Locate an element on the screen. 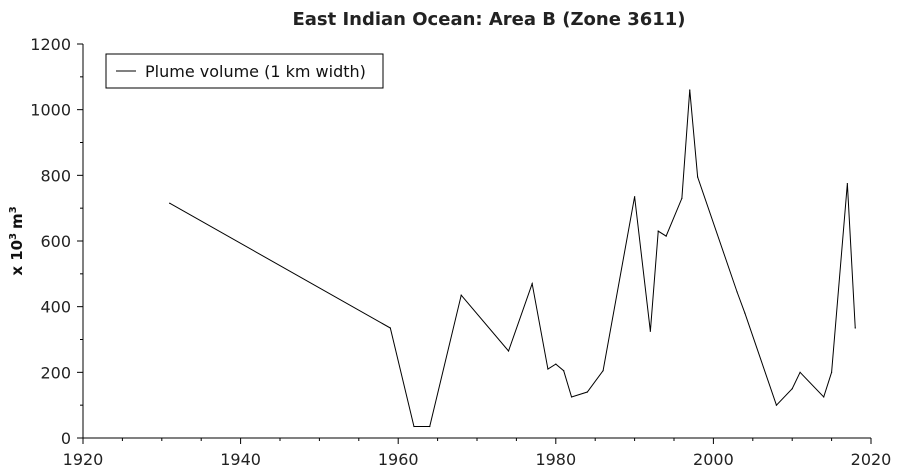 Image resolution: width=901 pixels, height=473 pixels. y-axis-label-prefix: x 10 is located at coordinates (17, 258).